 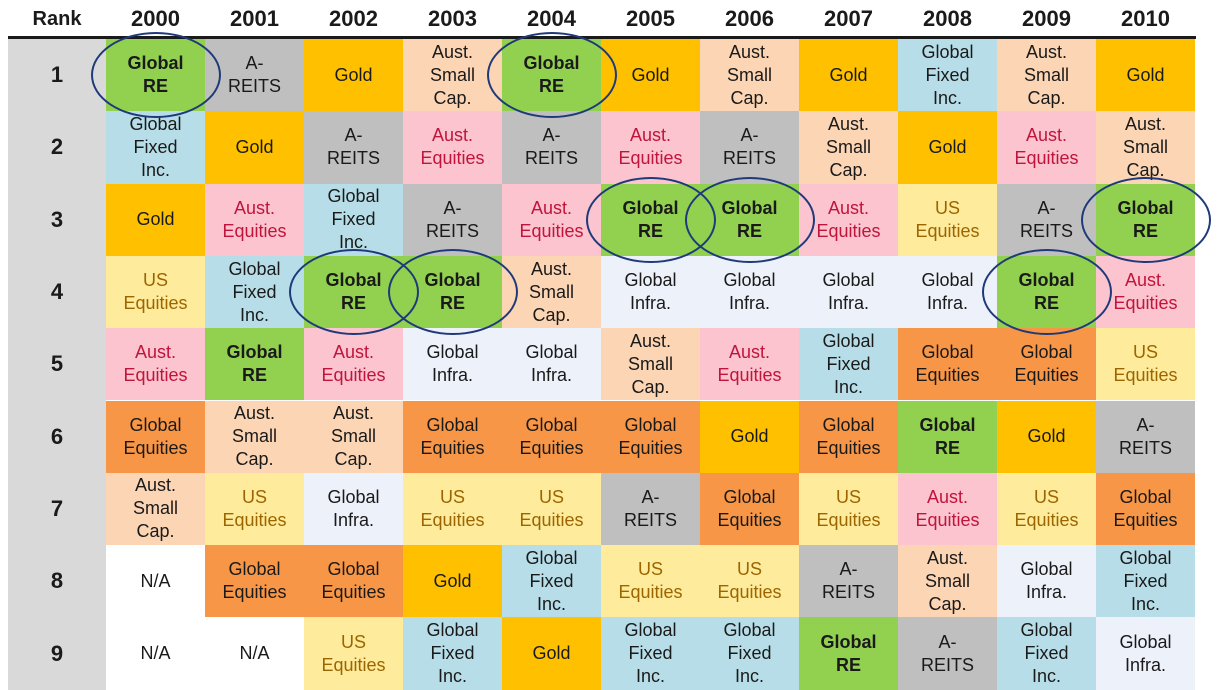 What do you see at coordinates (57, 581) in the screenshot?
I see `rank-label-8: 8` at bounding box center [57, 581].